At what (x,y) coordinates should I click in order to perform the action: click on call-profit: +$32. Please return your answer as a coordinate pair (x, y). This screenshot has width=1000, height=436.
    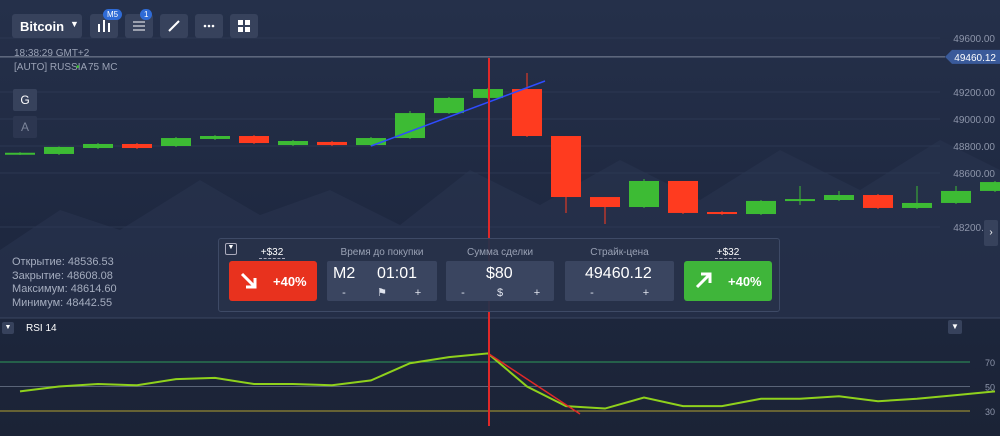
    Looking at the image, I should click on (728, 253).